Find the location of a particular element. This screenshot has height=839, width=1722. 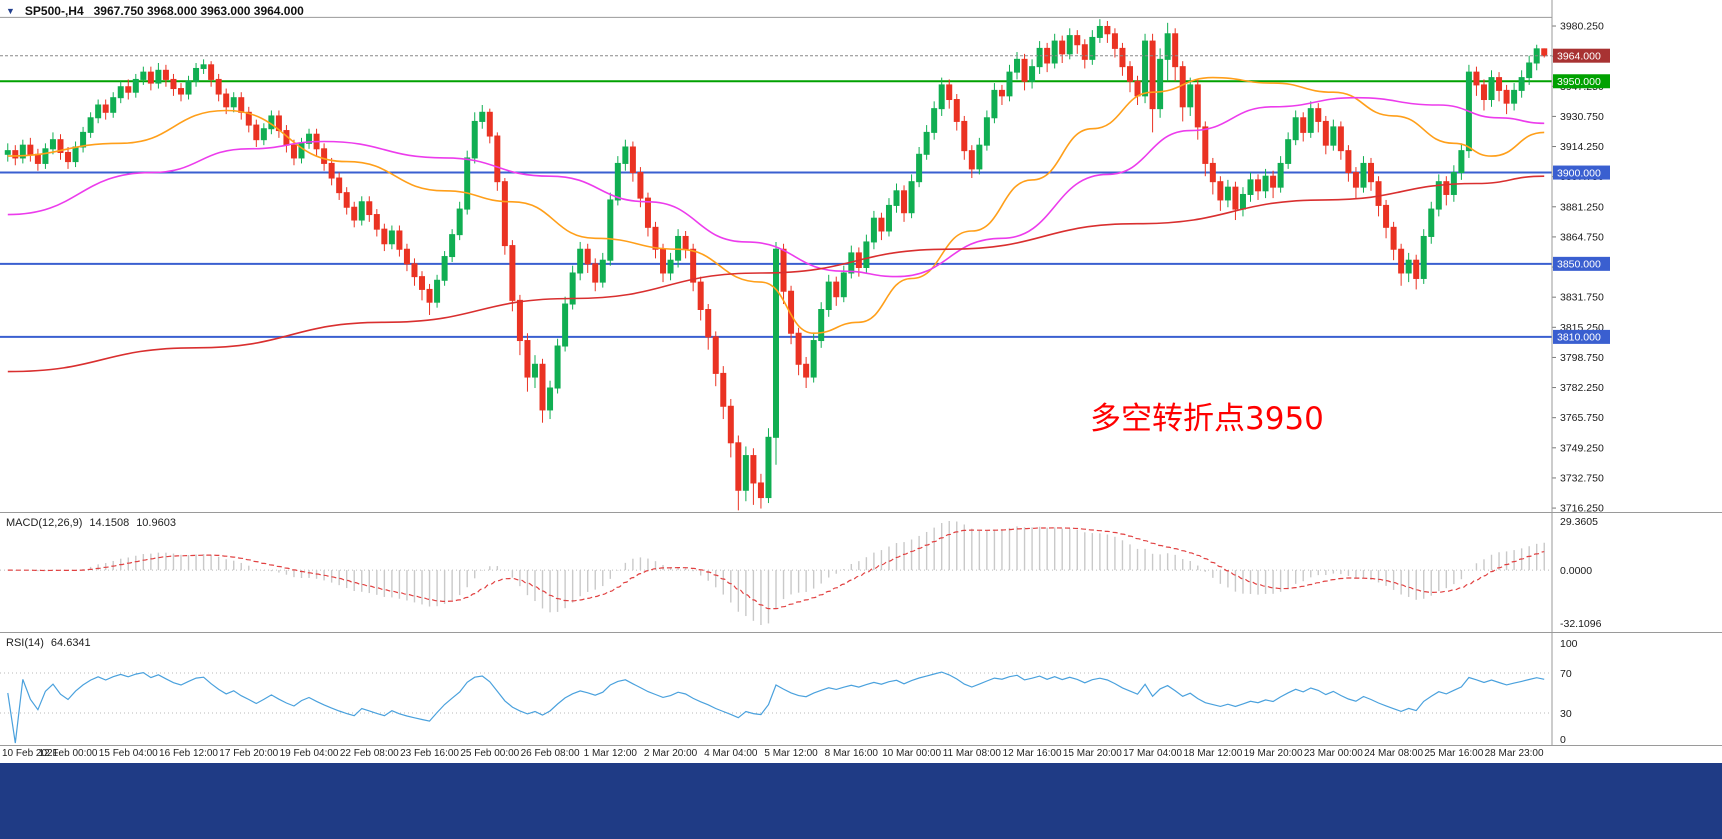

annotation-text: 多空转折点3950 is located at coordinates (1207, 419).